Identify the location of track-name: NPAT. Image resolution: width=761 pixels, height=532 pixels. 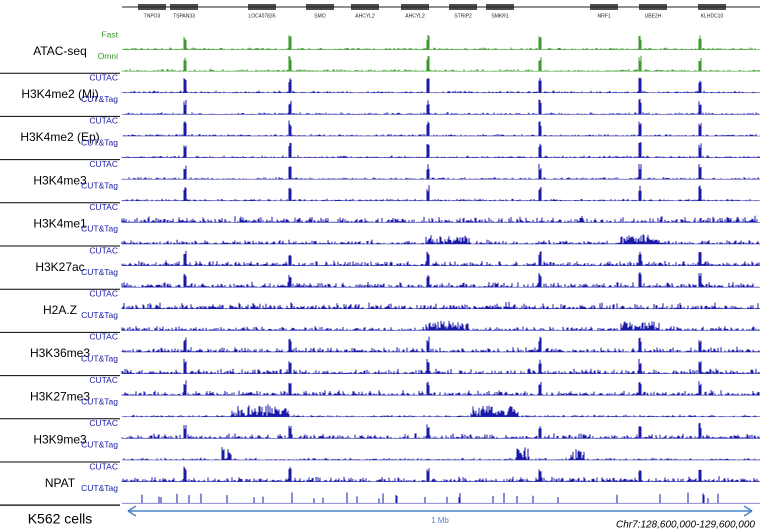
(60, 483).